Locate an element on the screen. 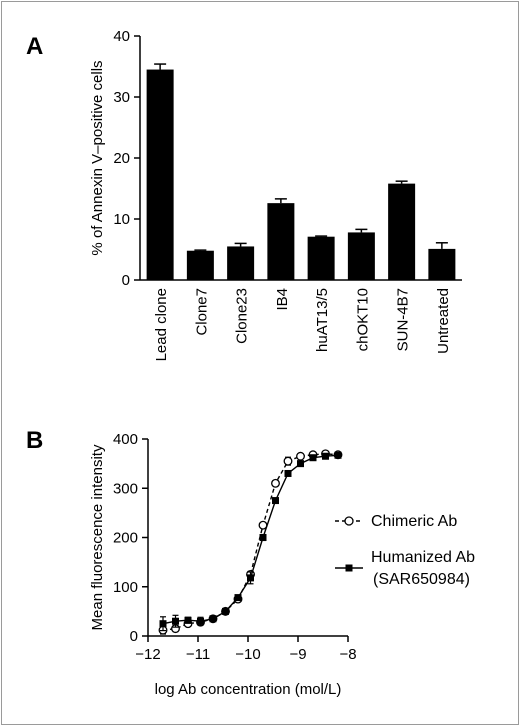 The height and width of the screenshot is (727, 520). humanized-curve is located at coordinates (250, 539).